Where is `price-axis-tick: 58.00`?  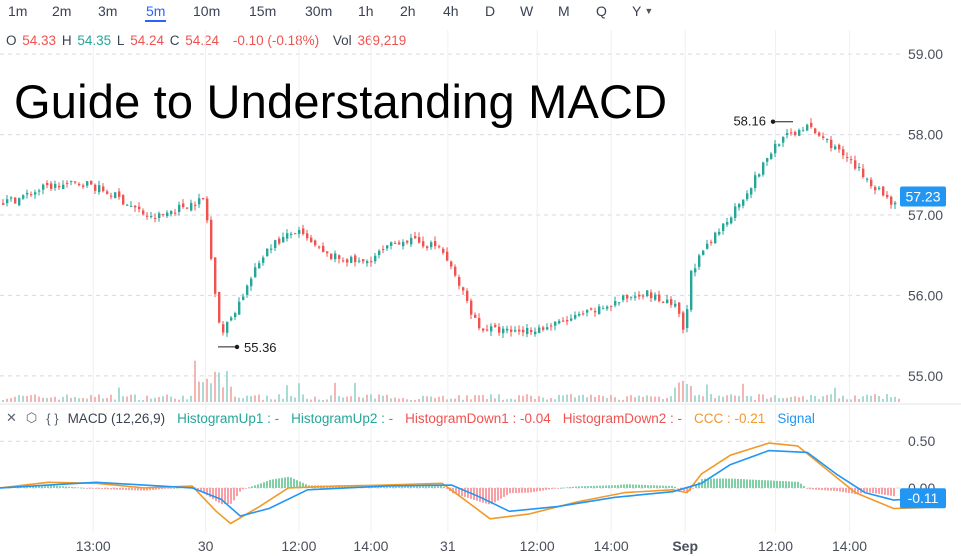 price-axis-tick: 58.00 is located at coordinates (925, 135).